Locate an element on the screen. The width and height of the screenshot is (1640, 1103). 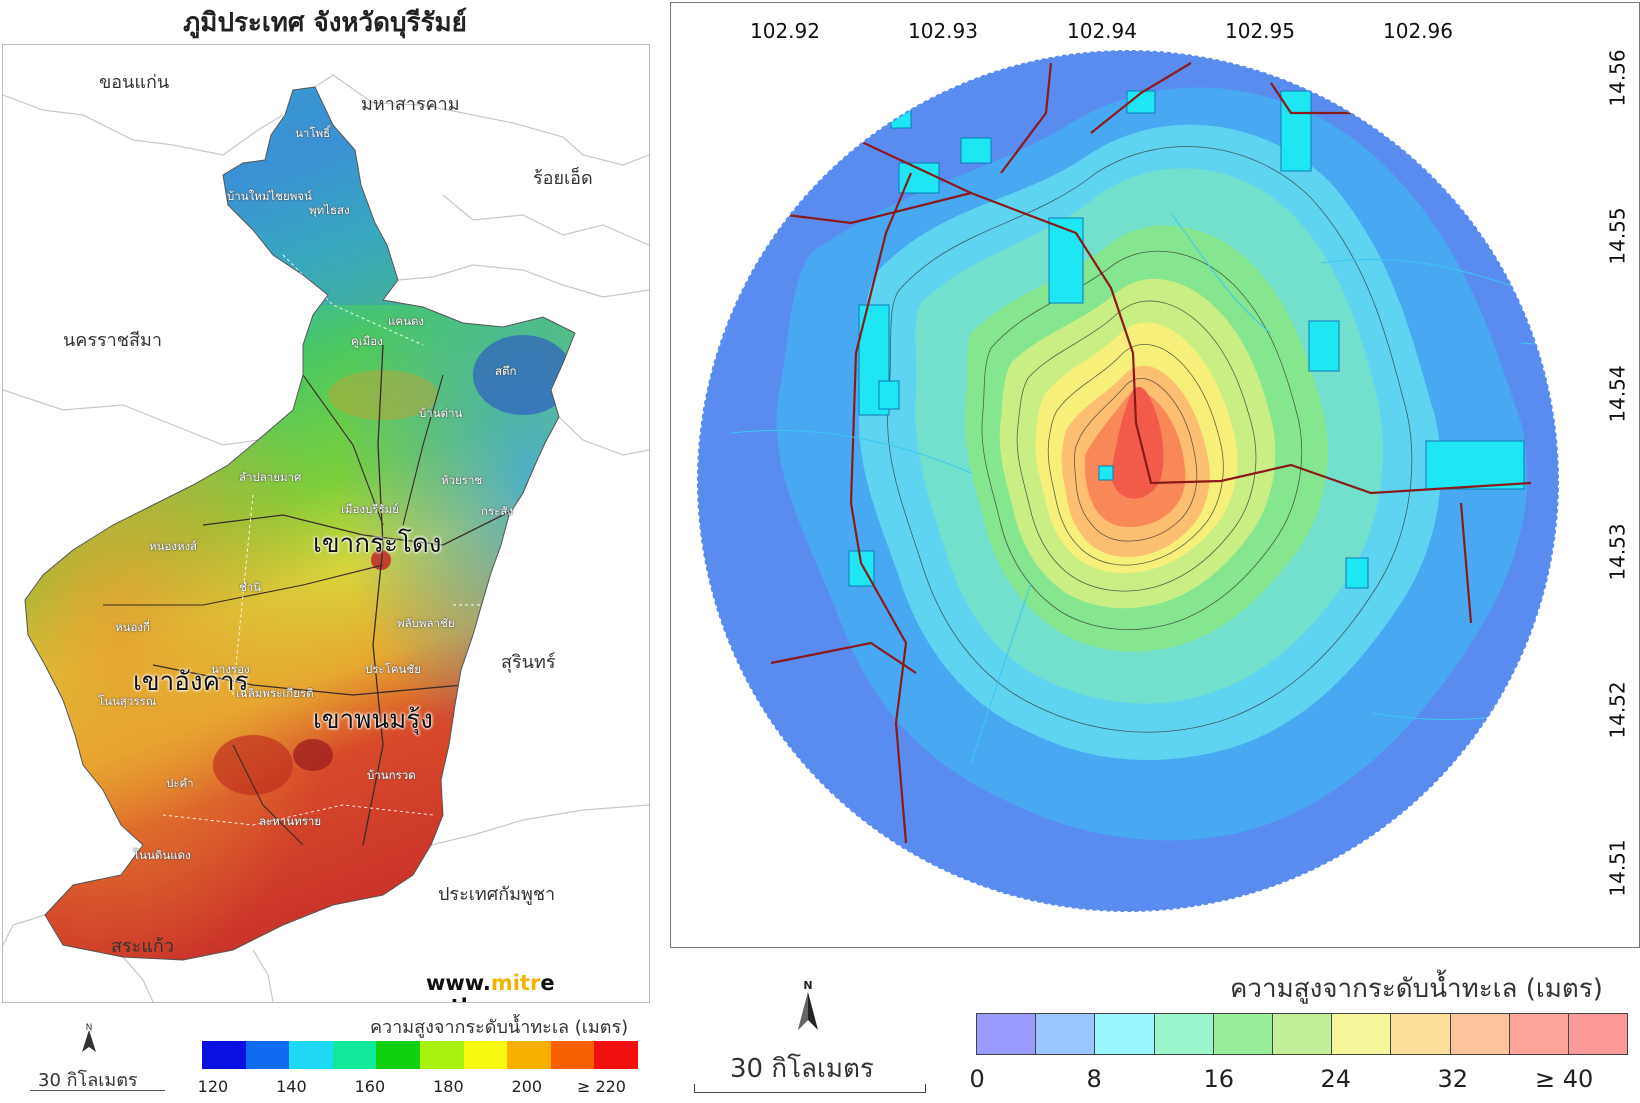
longitude-label: 102.96 is located at coordinates (1418, 31).